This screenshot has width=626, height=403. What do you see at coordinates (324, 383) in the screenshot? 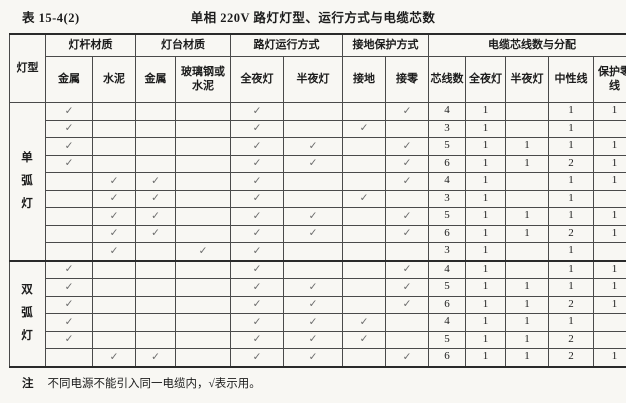
I see `footnote: 注 不同电源不能引入同一电缆内，√表示用。` at bounding box center [324, 383].